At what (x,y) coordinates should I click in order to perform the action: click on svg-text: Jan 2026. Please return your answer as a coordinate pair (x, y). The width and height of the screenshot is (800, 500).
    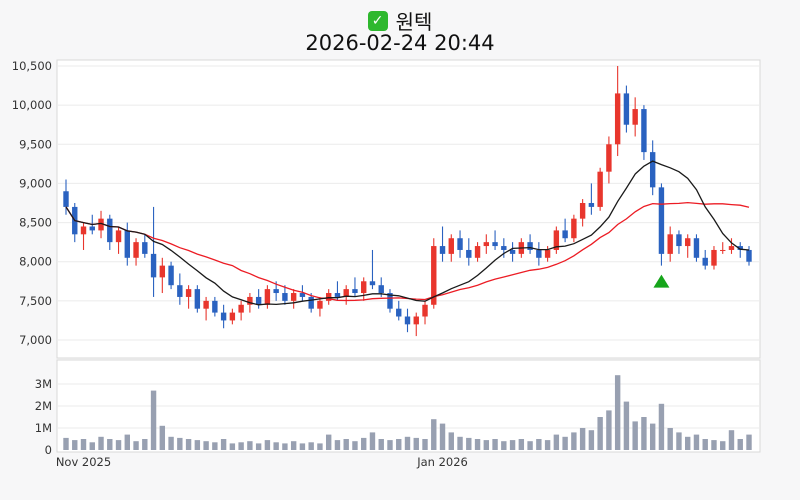
    Looking at the image, I should click on (442, 462).